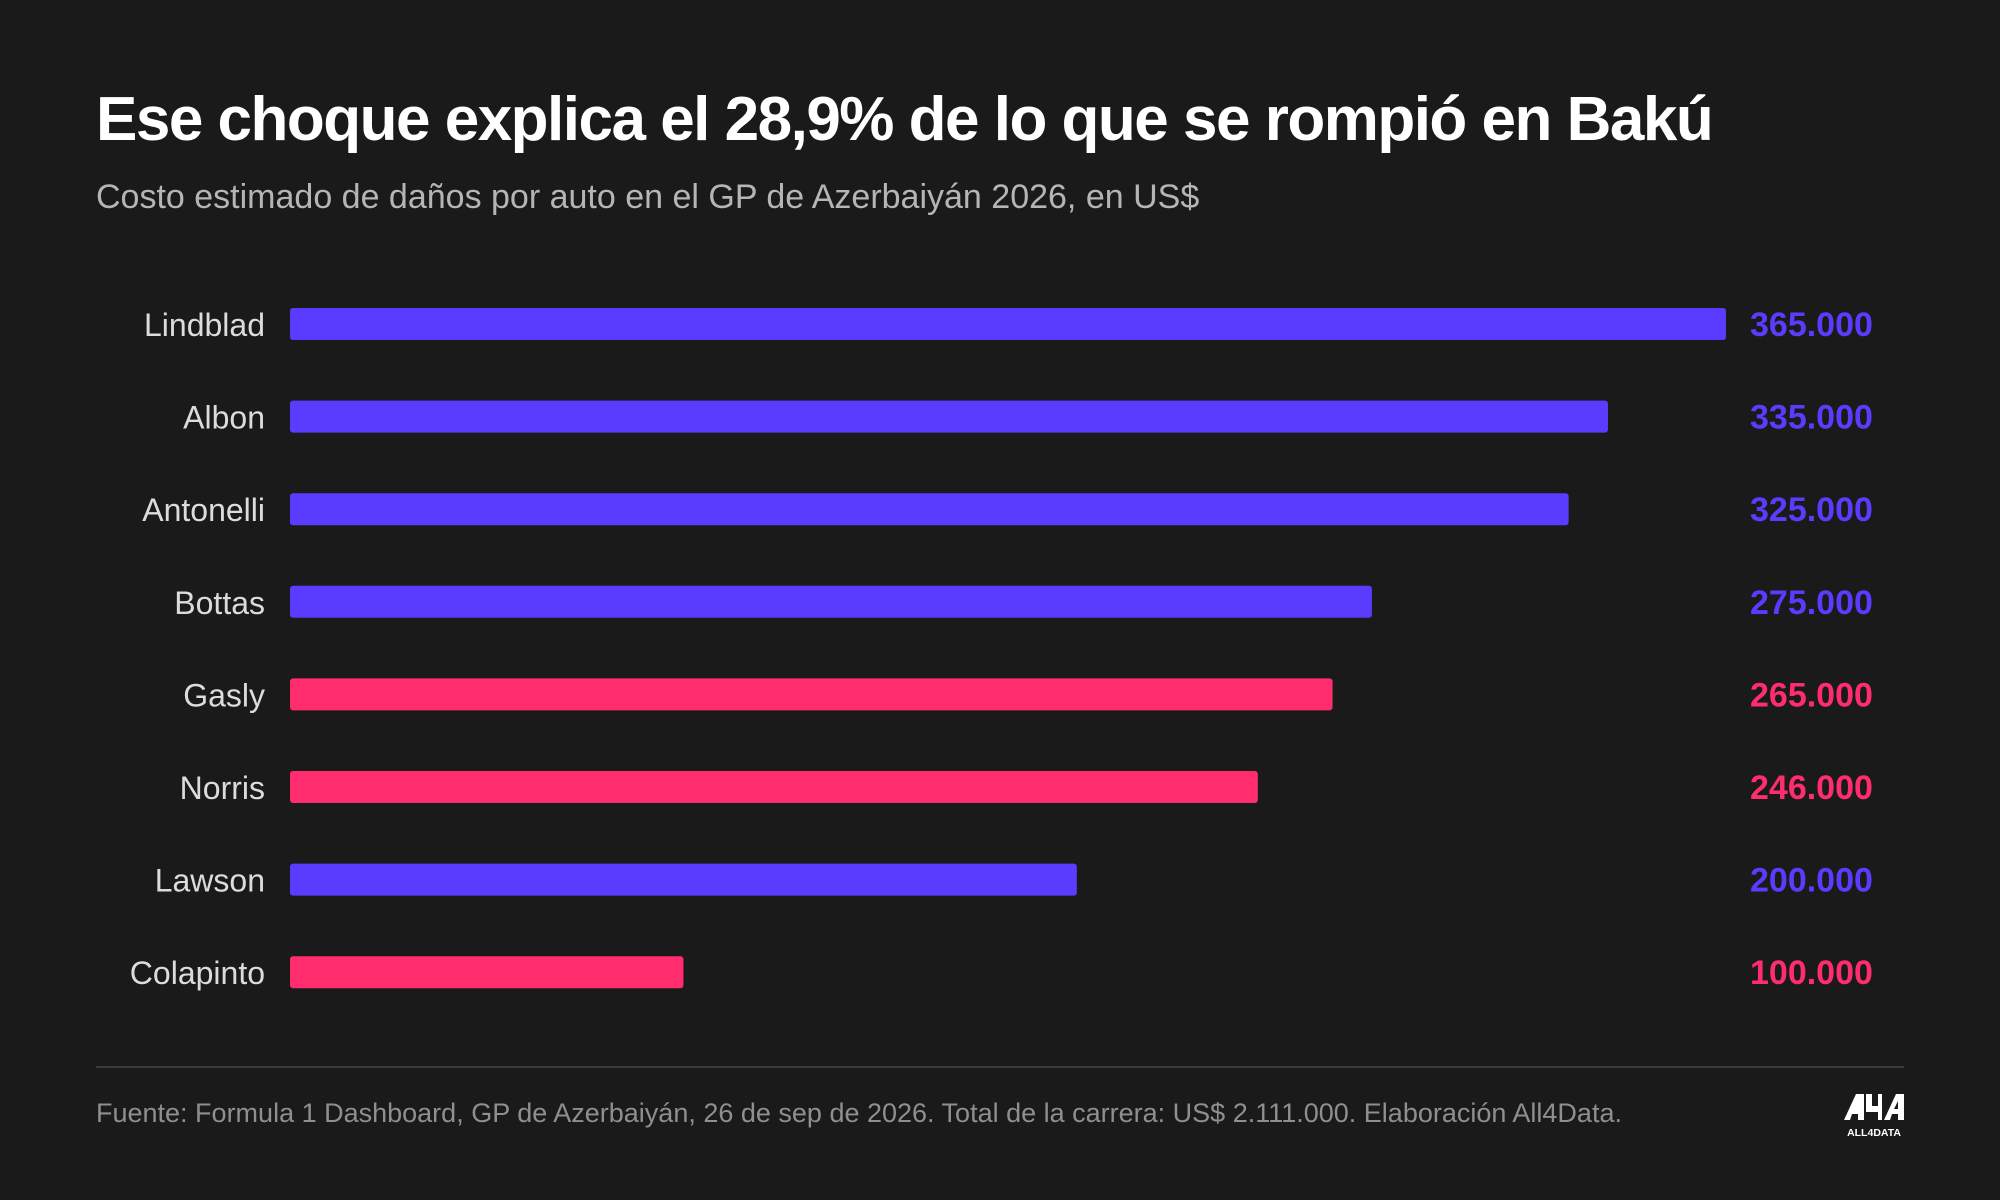  What do you see at coordinates (1811, 695) in the screenshot?
I see `value-label: 265.000` at bounding box center [1811, 695].